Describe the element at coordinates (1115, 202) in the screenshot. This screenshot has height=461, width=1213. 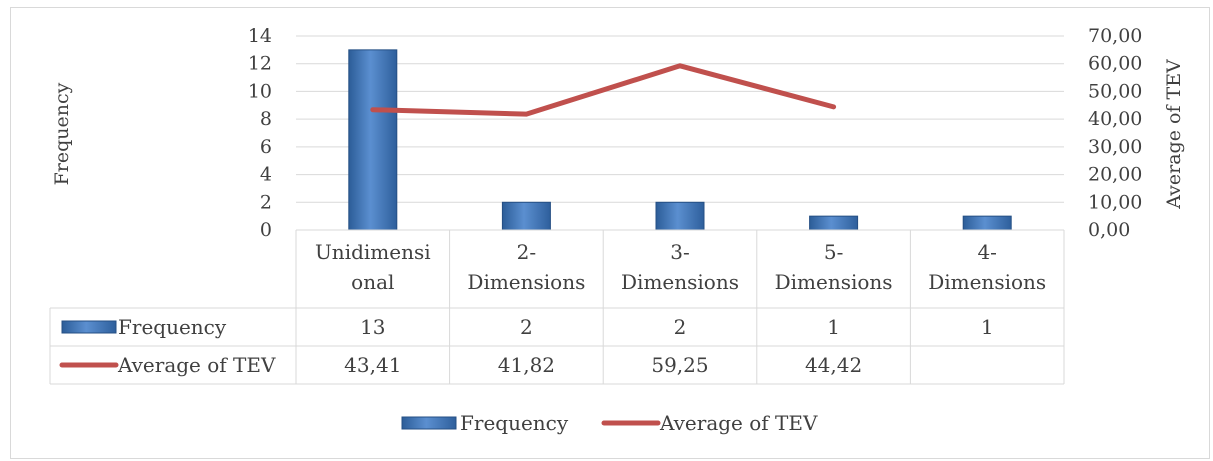
I see `y2-tick-label: 10,00` at that location.